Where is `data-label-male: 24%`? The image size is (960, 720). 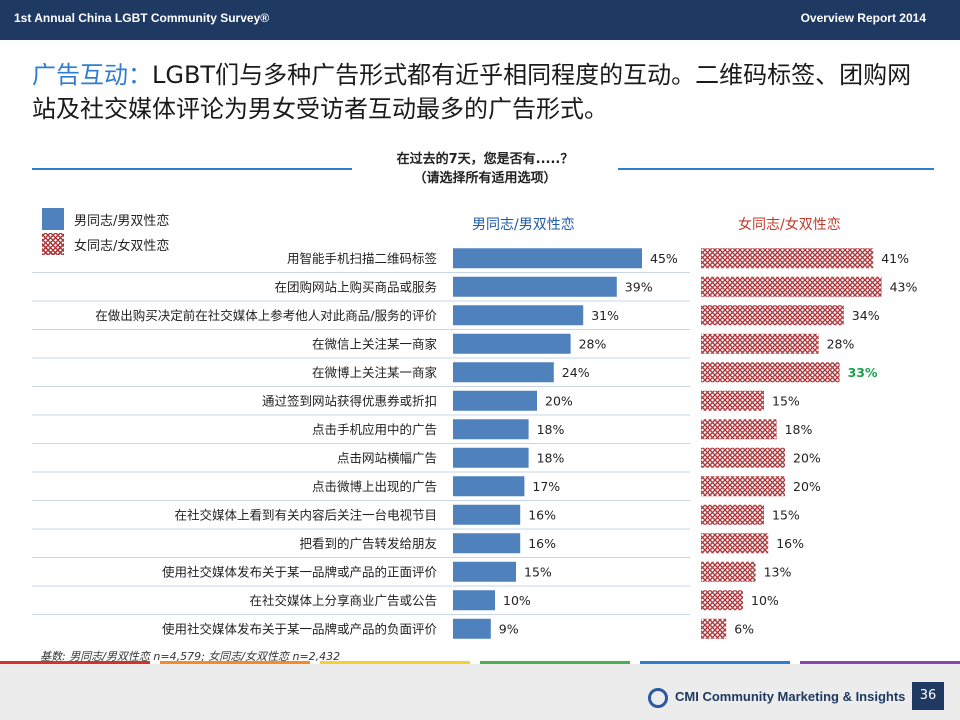
data-label-male: 24% is located at coordinates (576, 372).